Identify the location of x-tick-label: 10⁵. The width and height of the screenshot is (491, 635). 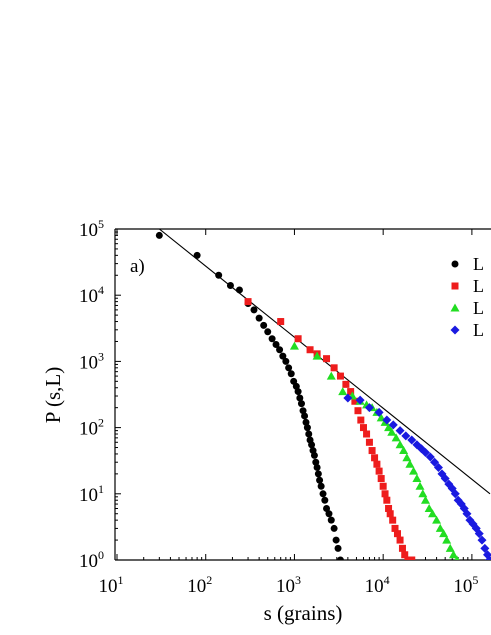
(465, 585).